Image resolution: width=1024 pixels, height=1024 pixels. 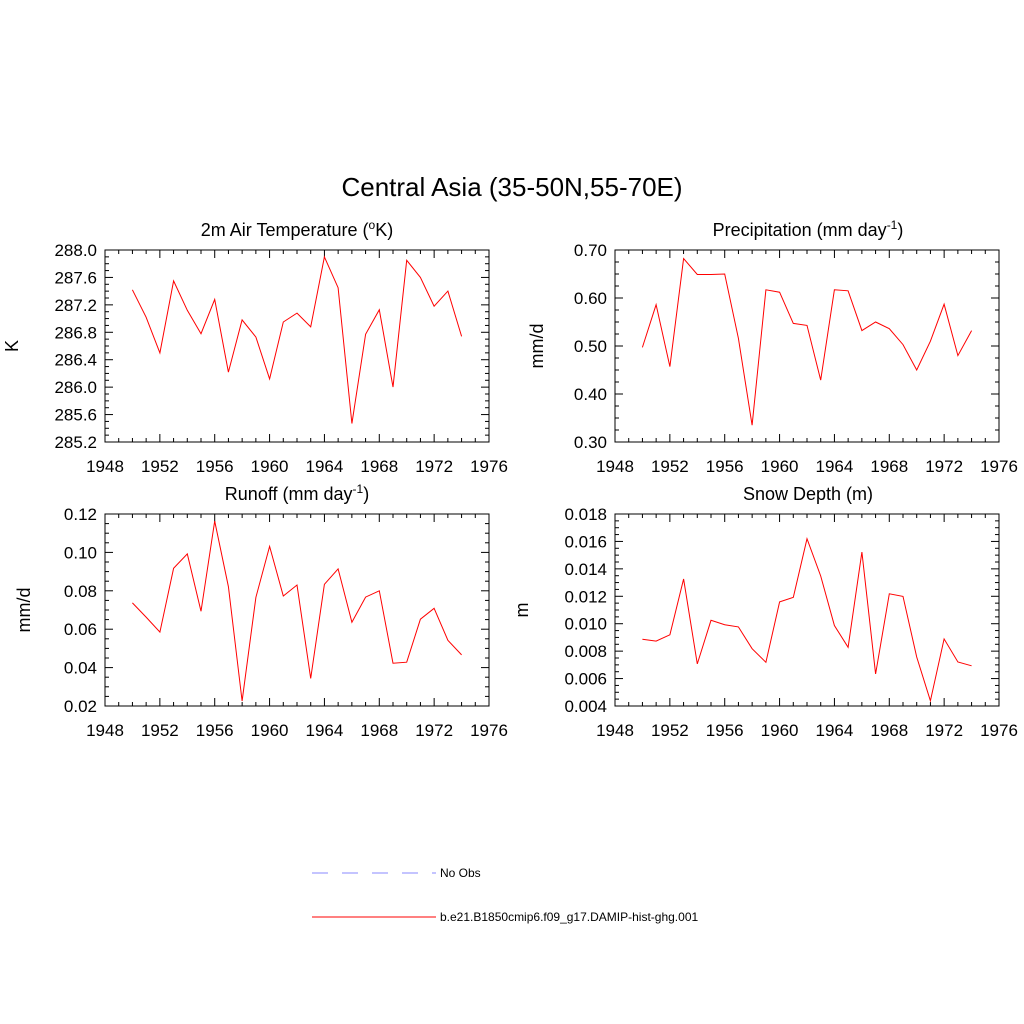 What do you see at coordinates (590, 442) in the screenshot?
I see `y-tick-label: 0.30` at bounding box center [590, 442].